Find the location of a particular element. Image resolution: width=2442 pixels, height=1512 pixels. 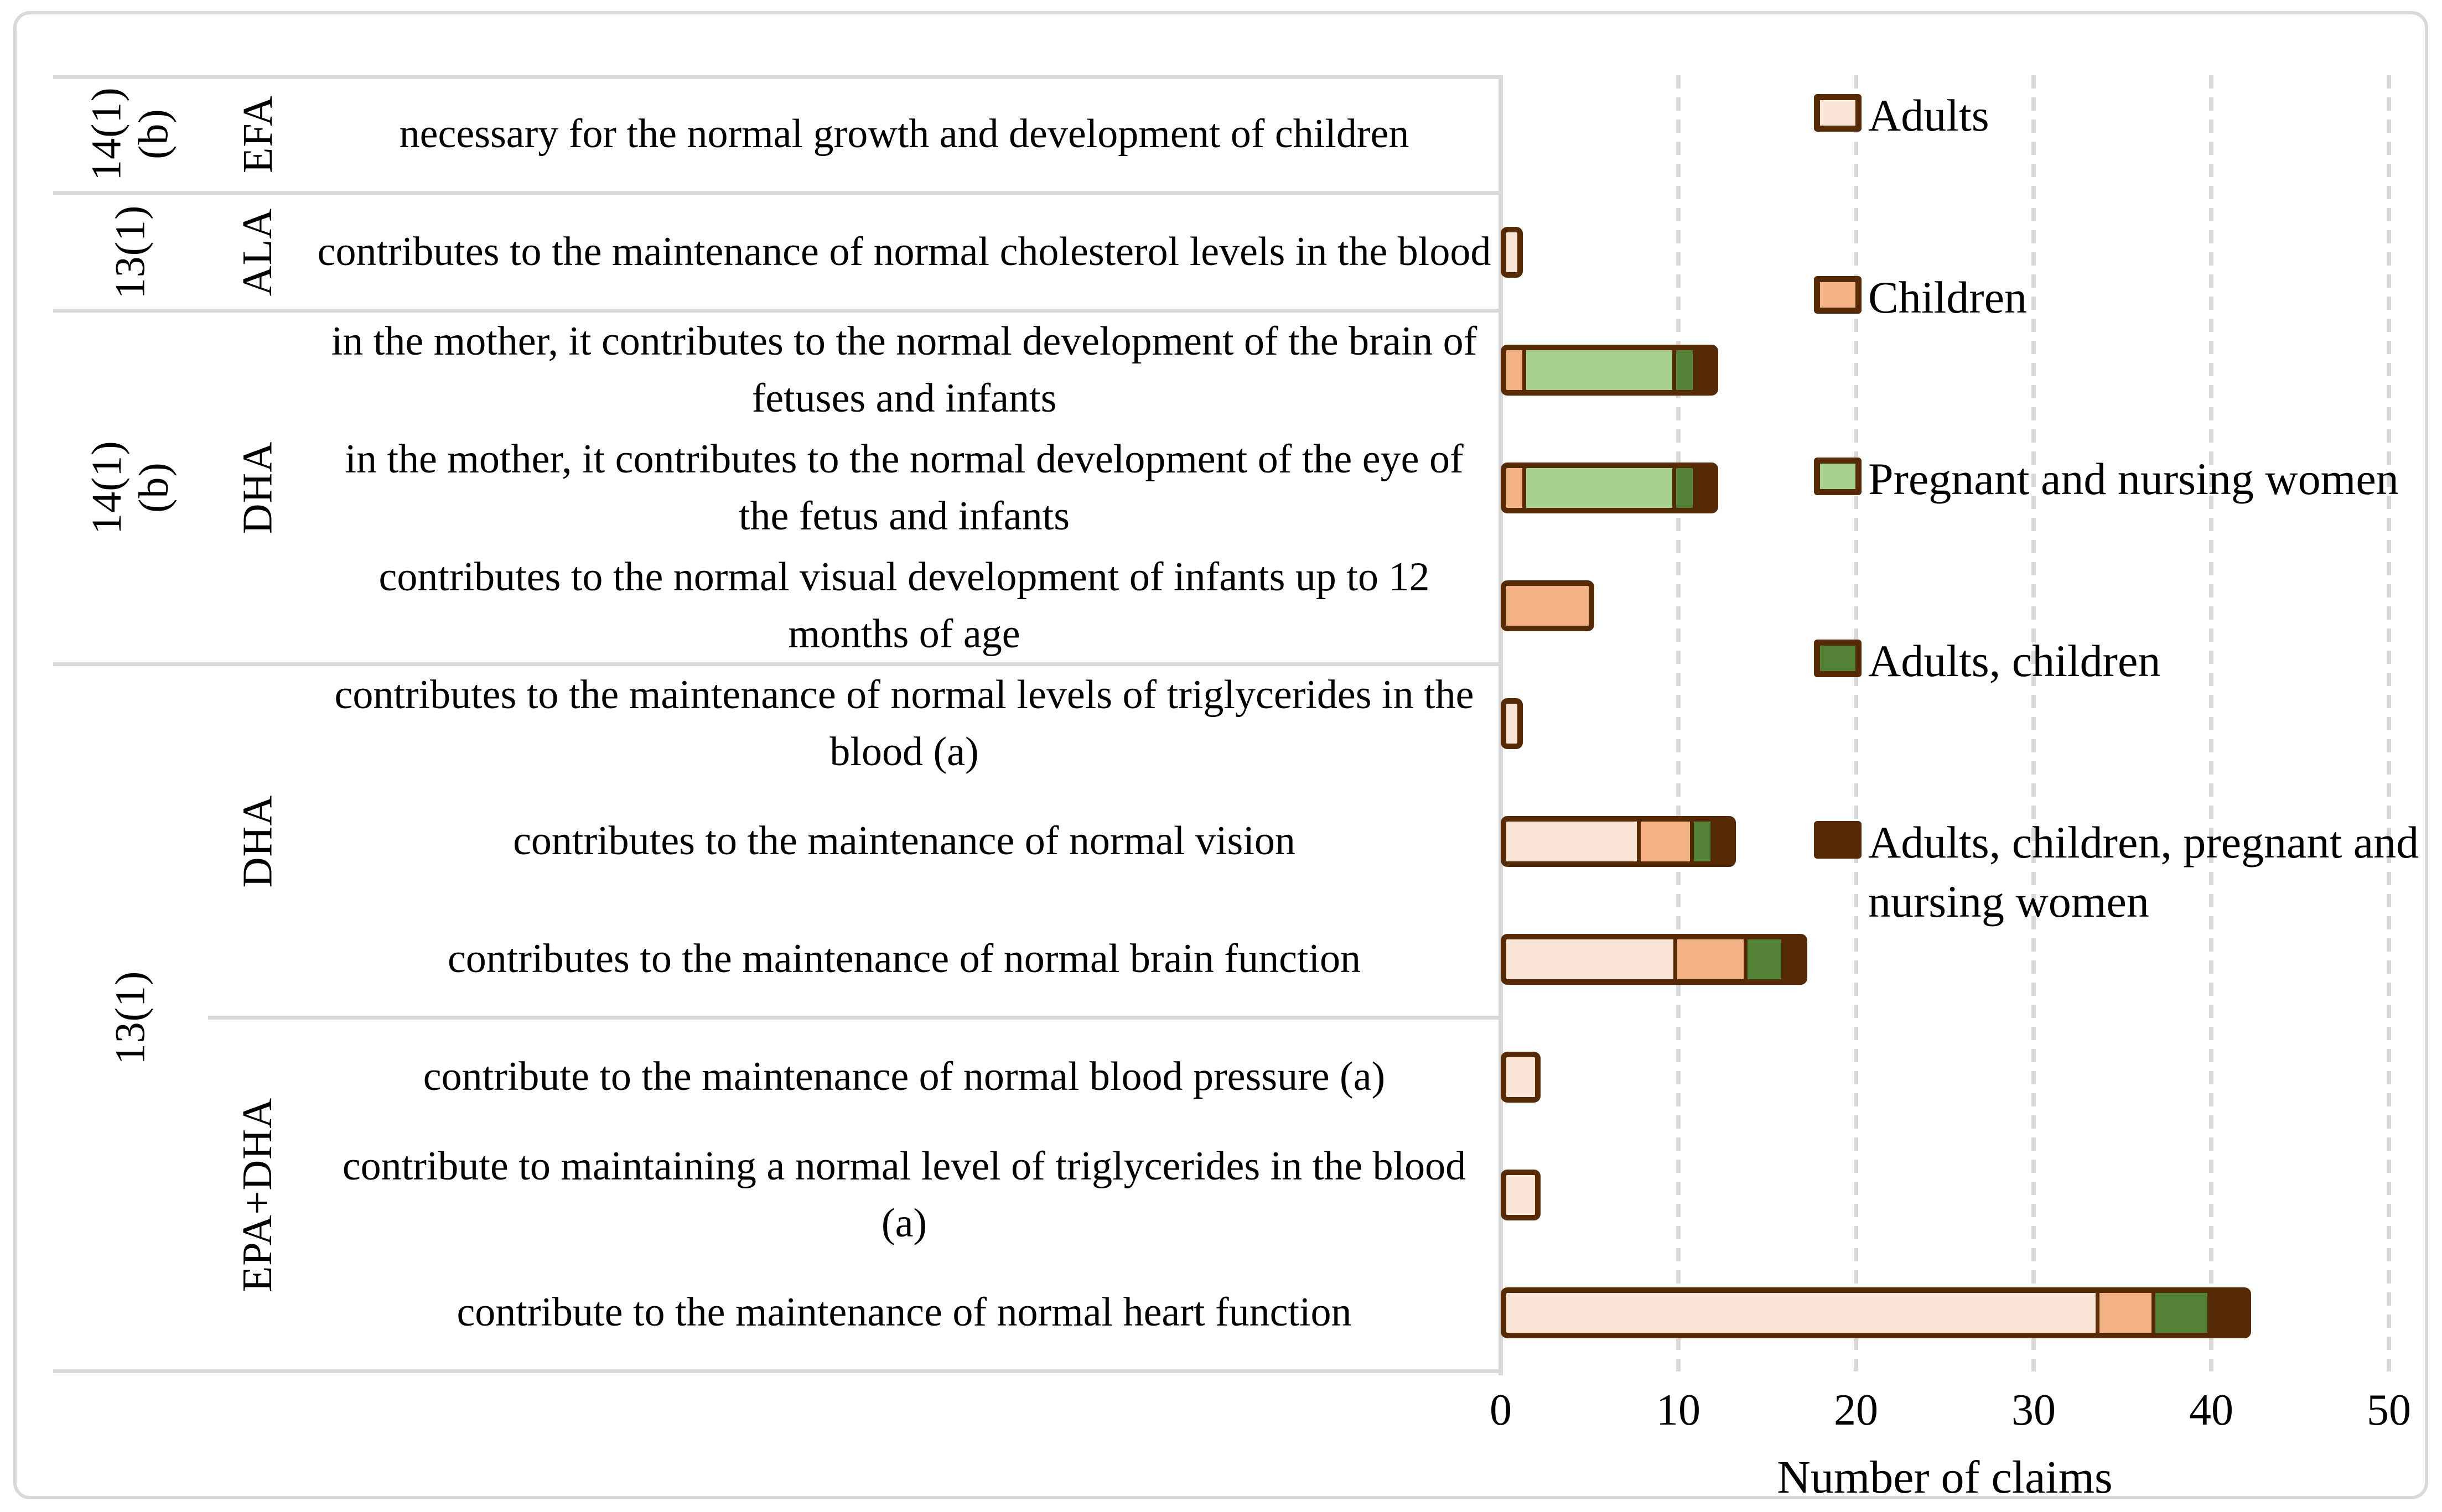

statute-label-0-label: 14(1) (b) is located at coordinates (130, 134).